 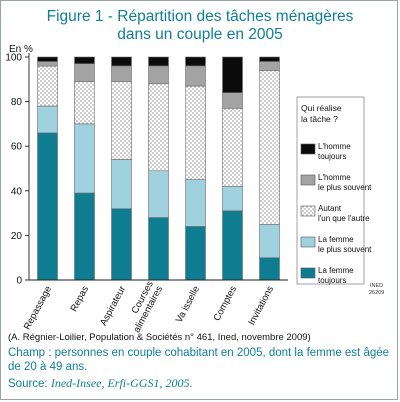 I want to click on x-tick-label-5-0: Comptes, so click(x=226, y=303).